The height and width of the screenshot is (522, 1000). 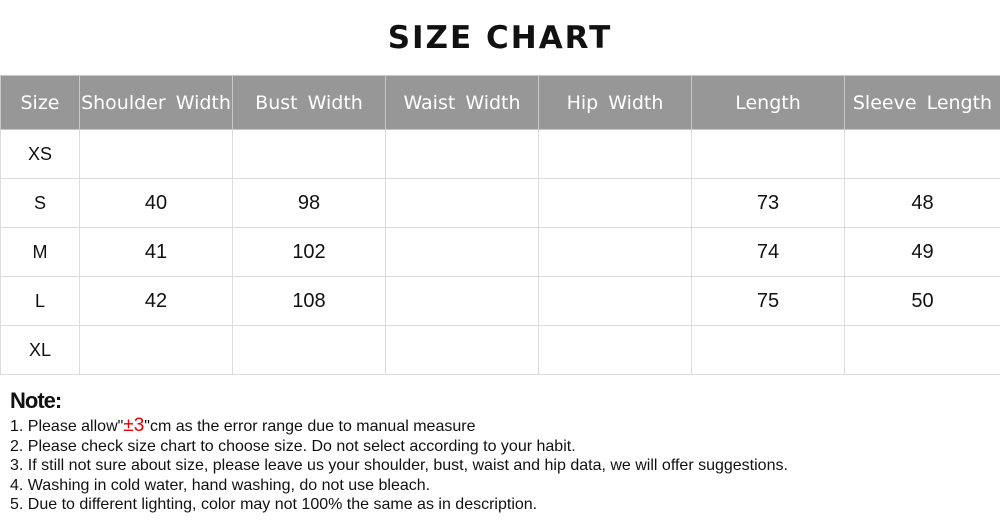 What do you see at coordinates (156, 203) in the screenshot?
I see `measurement-cell: 40` at bounding box center [156, 203].